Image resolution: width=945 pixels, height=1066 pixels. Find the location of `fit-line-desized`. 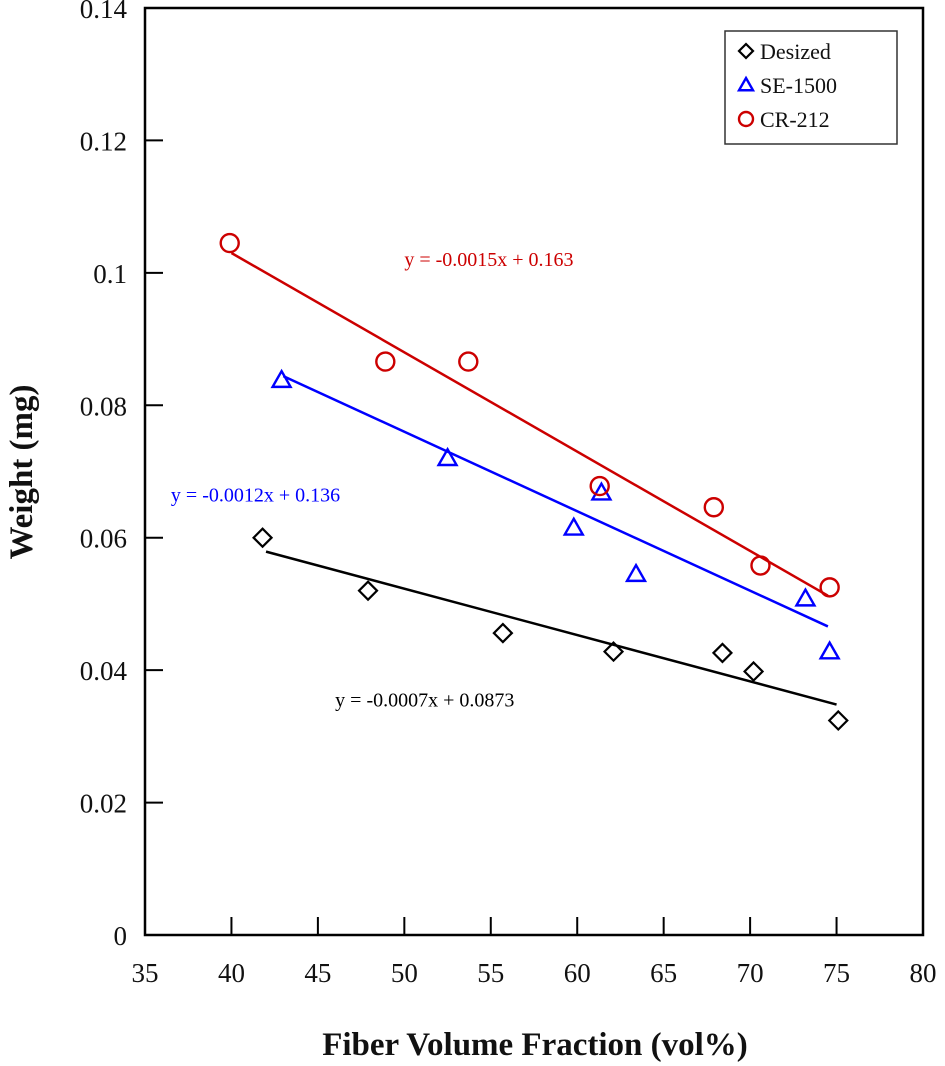

fit-line-desized is located at coordinates (551, 628).